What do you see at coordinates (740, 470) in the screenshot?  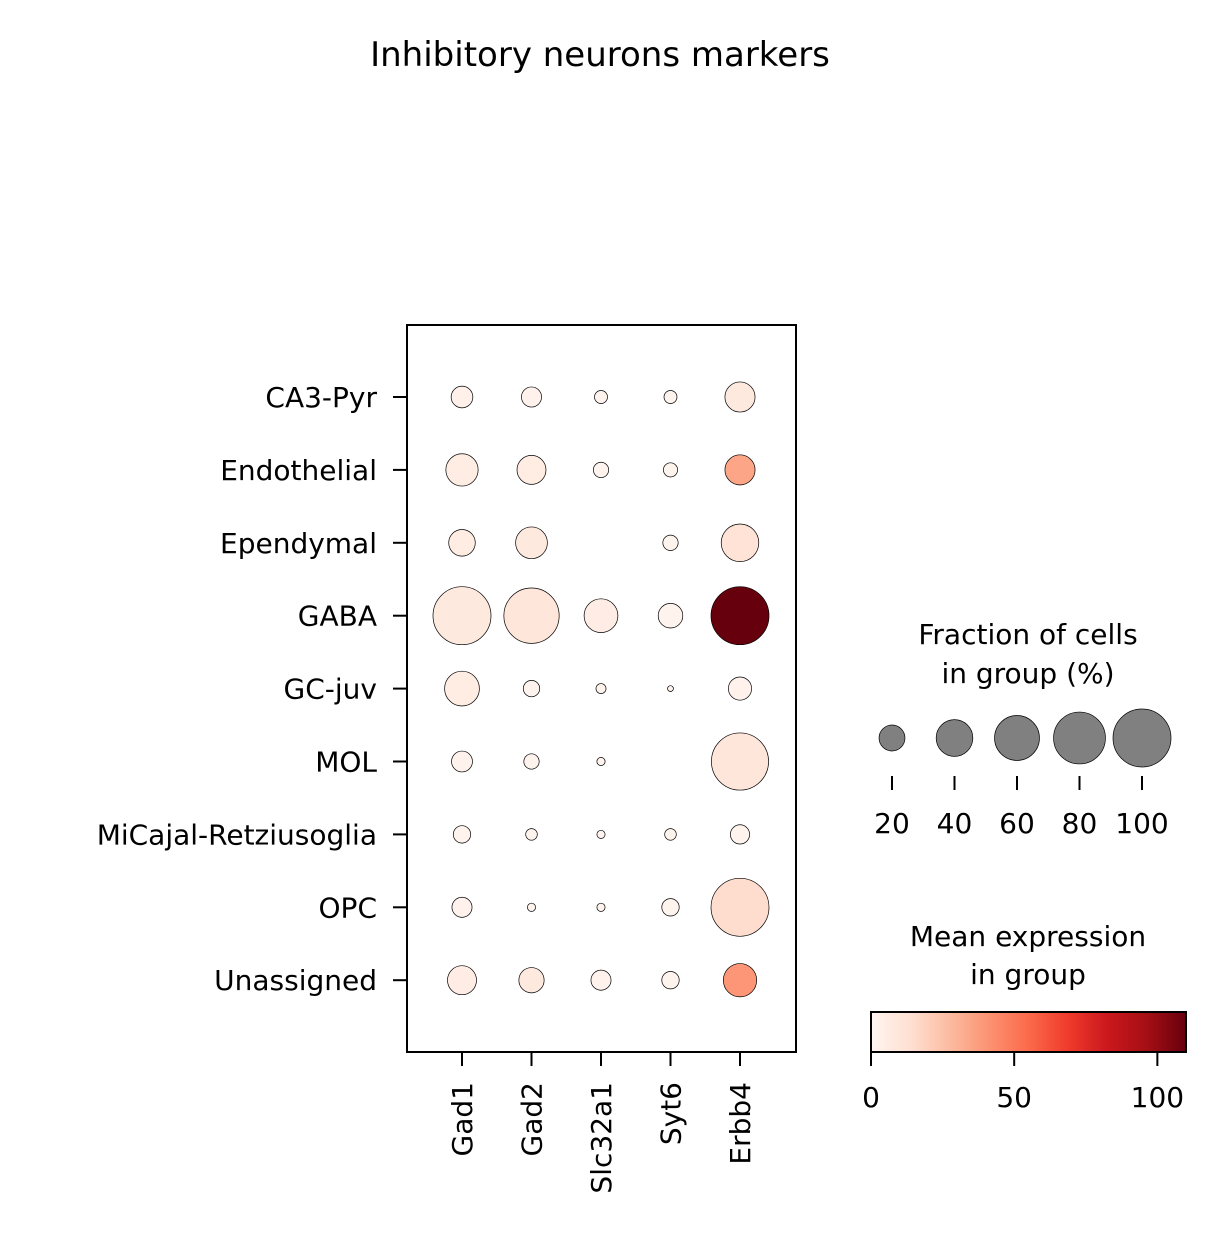 I see `dot-endothelial-erbb4` at bounding box center [740, 470].